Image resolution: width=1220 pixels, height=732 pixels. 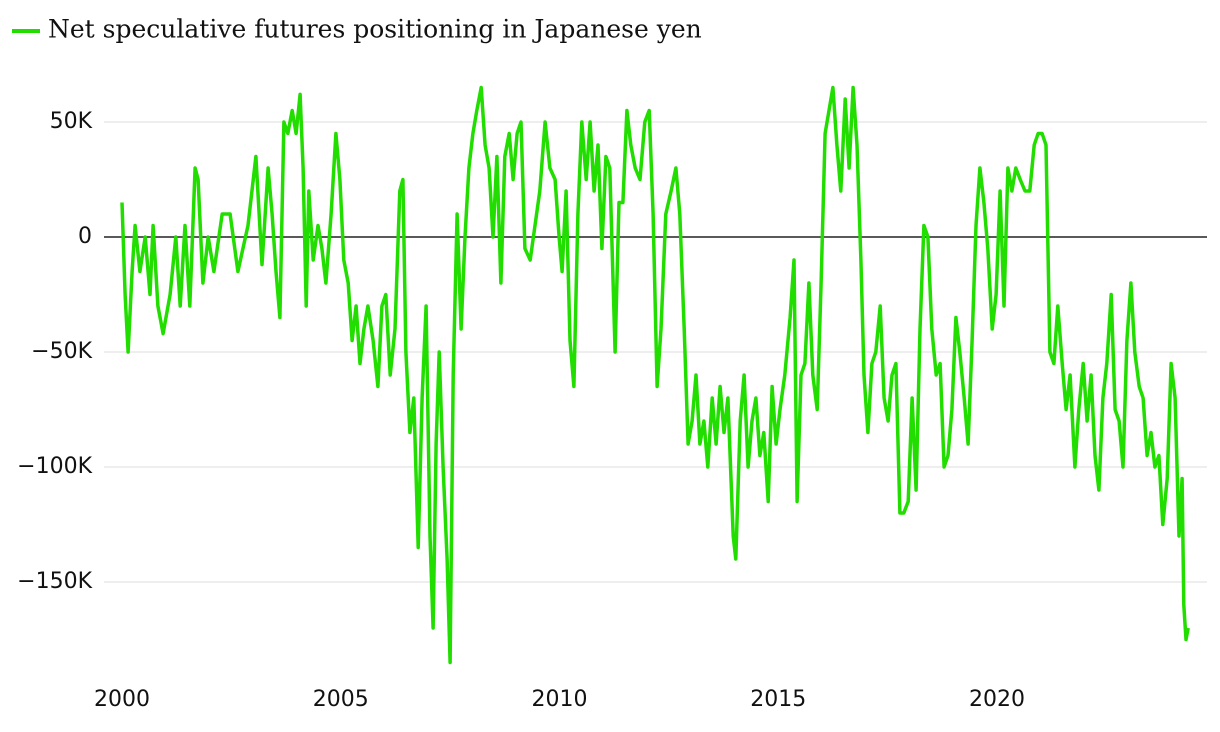 I want to click on x-tick-label: 2005, so click(x=341, y=699).